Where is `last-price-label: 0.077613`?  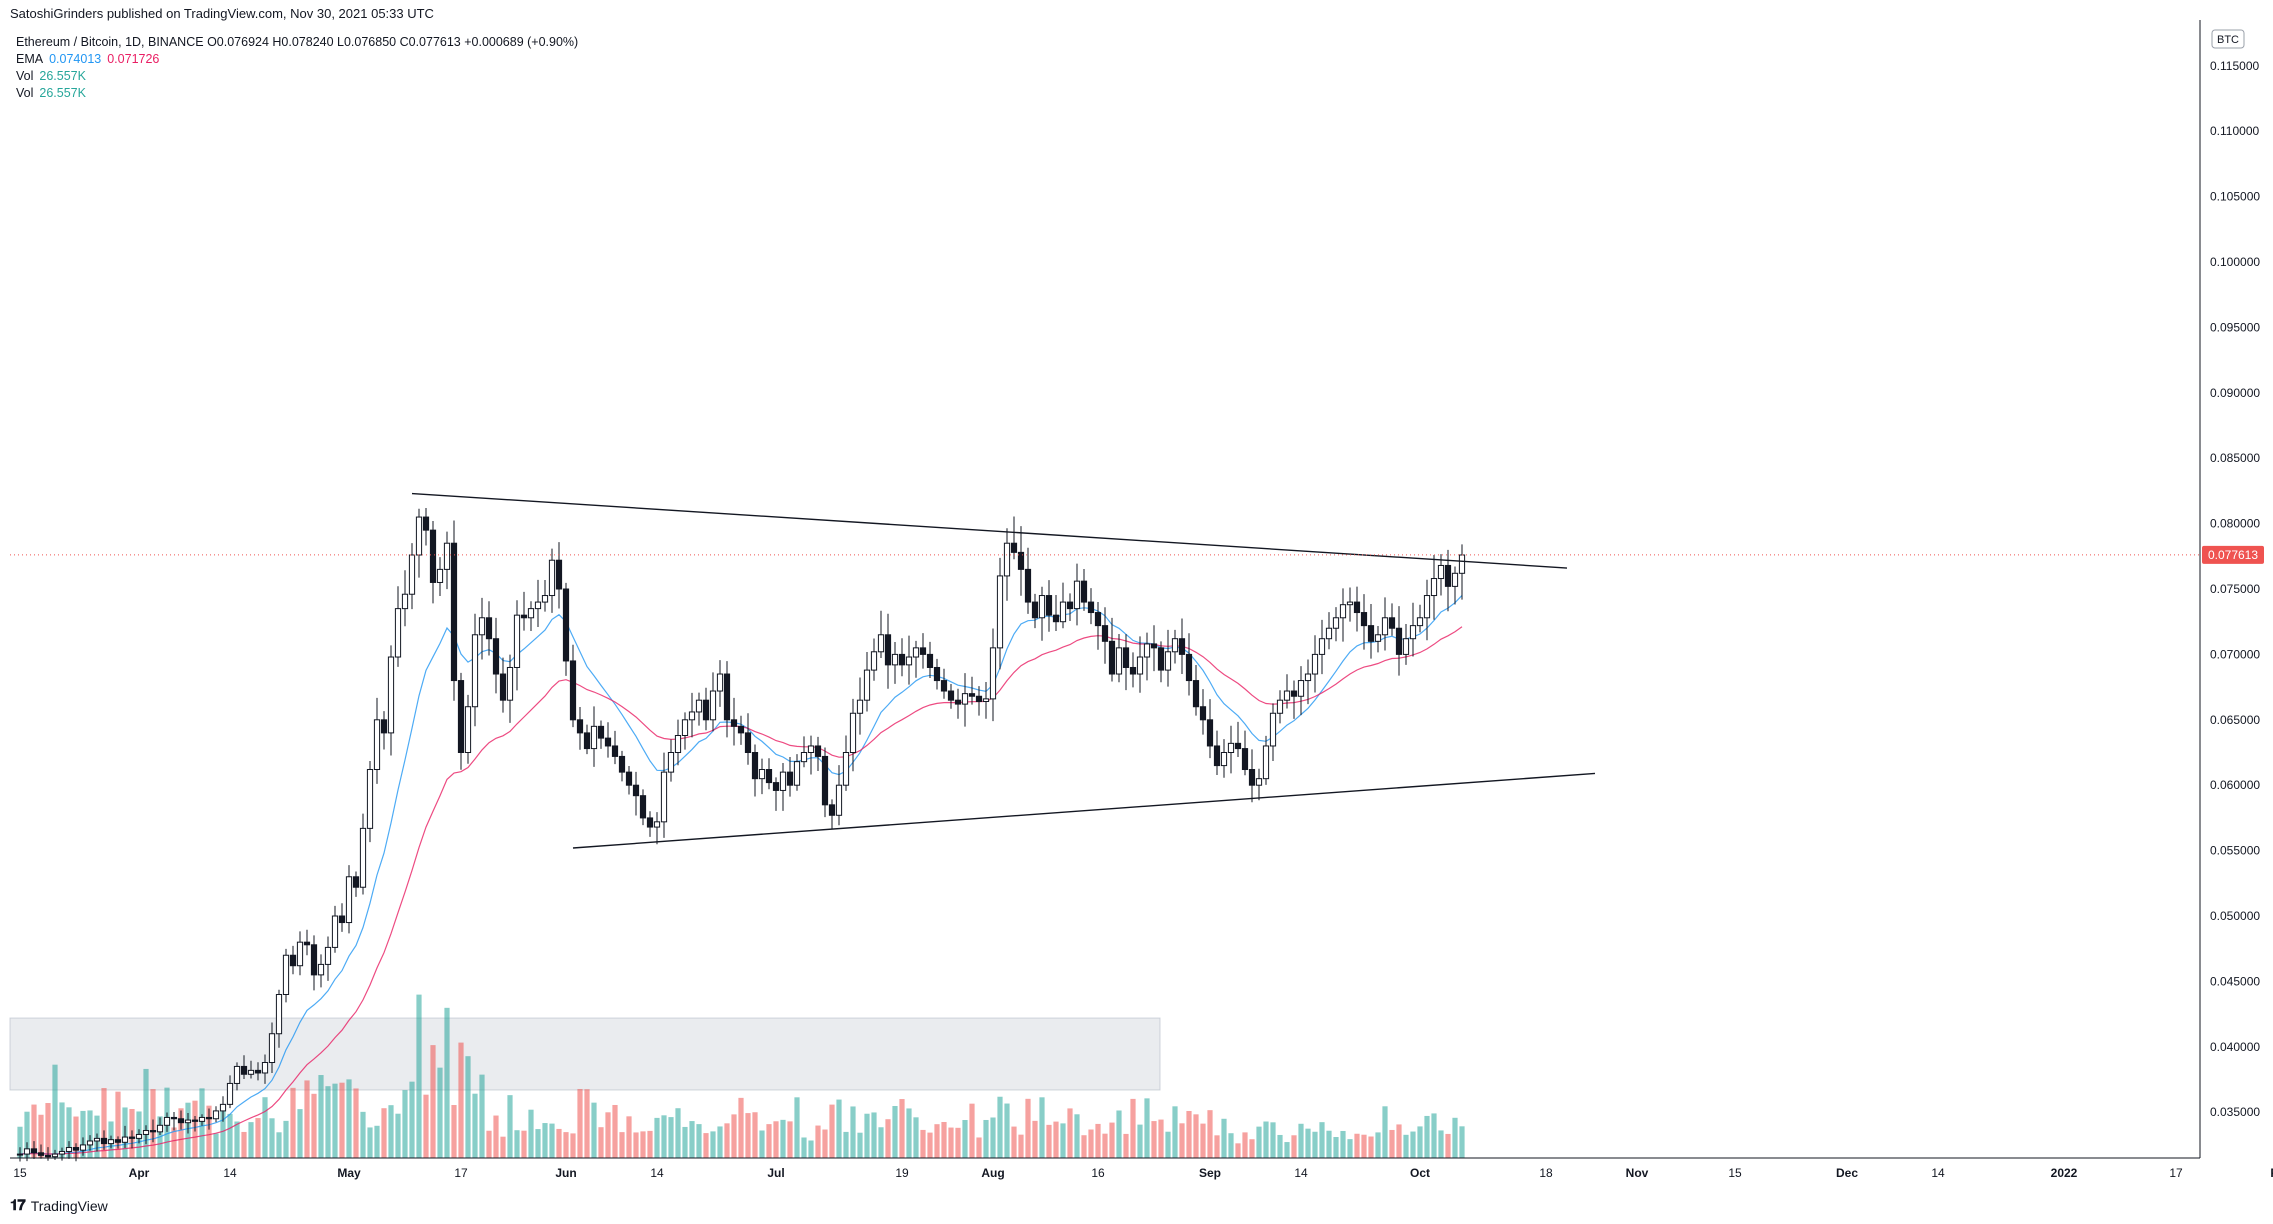
last-price-label: 0.077613 is located at coordinates (2233, 554).